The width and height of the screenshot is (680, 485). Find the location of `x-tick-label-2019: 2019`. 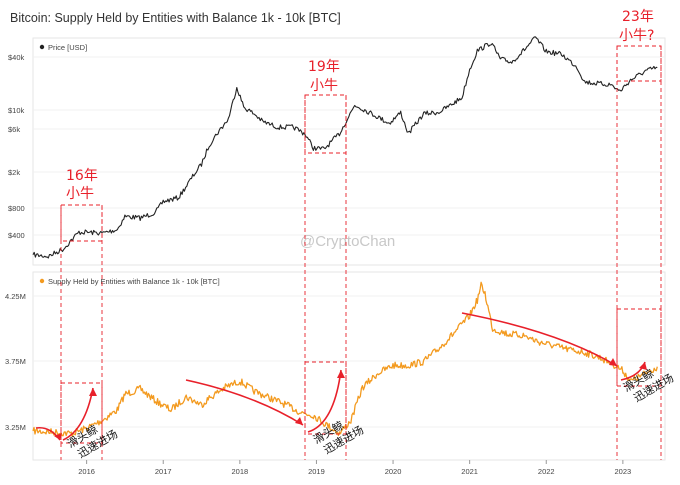

x-tick-label-2019: 2019 is located at coordinates (316, 471).